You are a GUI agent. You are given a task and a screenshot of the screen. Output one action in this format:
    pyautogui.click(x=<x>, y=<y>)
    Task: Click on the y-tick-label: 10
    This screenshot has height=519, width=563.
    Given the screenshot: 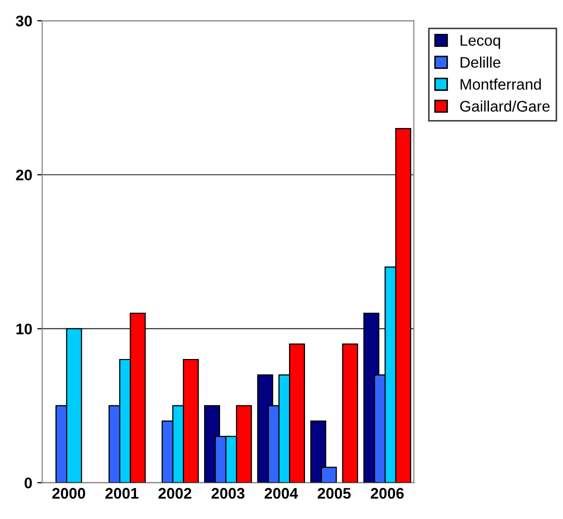 What is the action you would take?
    pyautogui.click(x=24, y=329)
    